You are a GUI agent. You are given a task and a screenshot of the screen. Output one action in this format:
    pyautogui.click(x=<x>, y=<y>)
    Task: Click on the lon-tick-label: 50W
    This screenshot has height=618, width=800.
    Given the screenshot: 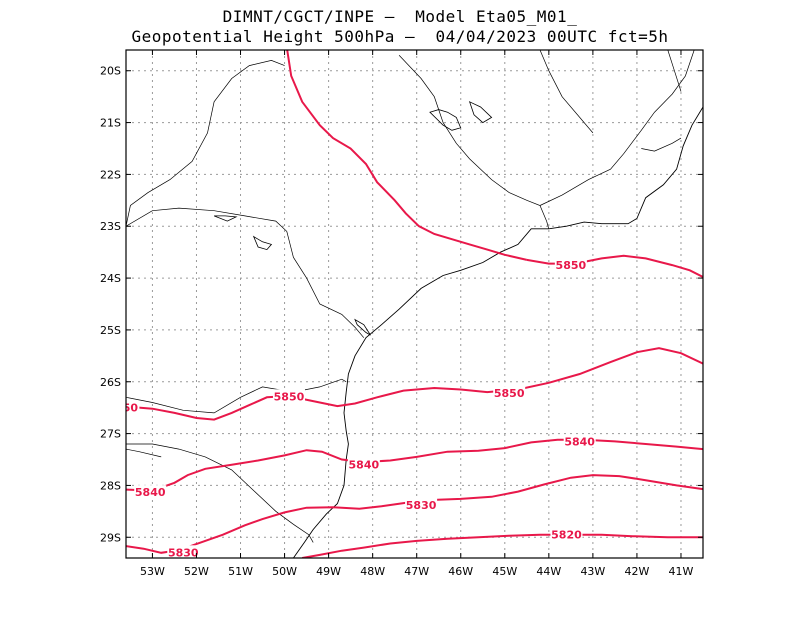 What is the action you would take?
    pyautogui.click(x=284, y=571)
    